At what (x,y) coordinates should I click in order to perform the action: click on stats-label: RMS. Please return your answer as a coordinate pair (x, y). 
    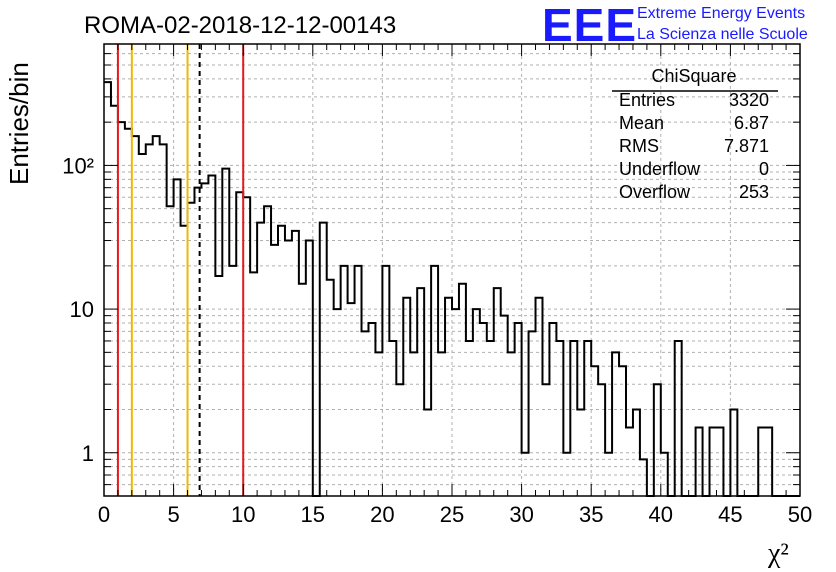
    Looking at the image, I should click on (639, 146).